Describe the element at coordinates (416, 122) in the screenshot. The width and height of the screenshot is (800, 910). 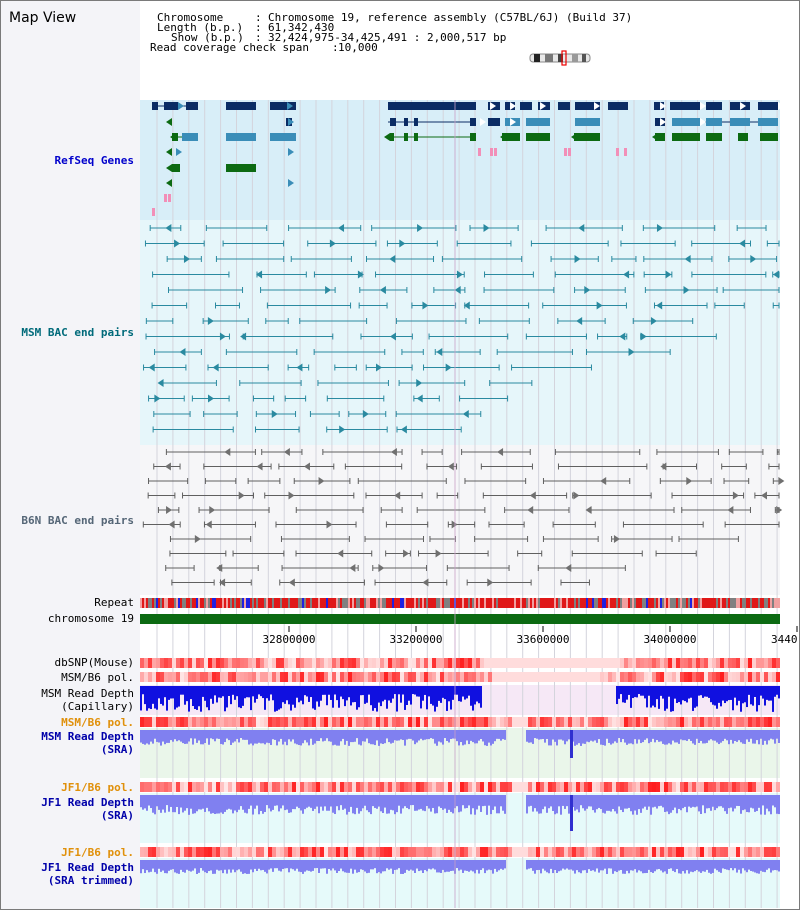
I see `gene-exon` at that location.